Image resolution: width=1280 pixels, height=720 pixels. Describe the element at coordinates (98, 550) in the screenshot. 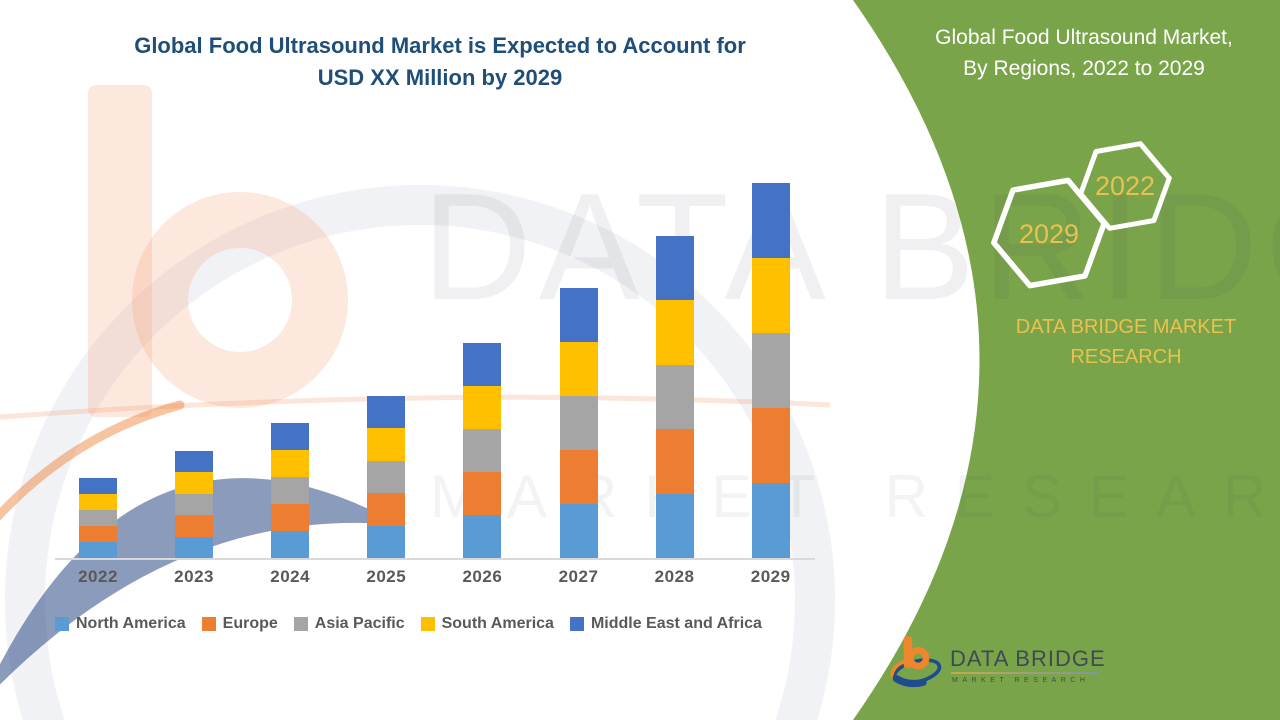

I see `segment-2022-north-america` at that location.